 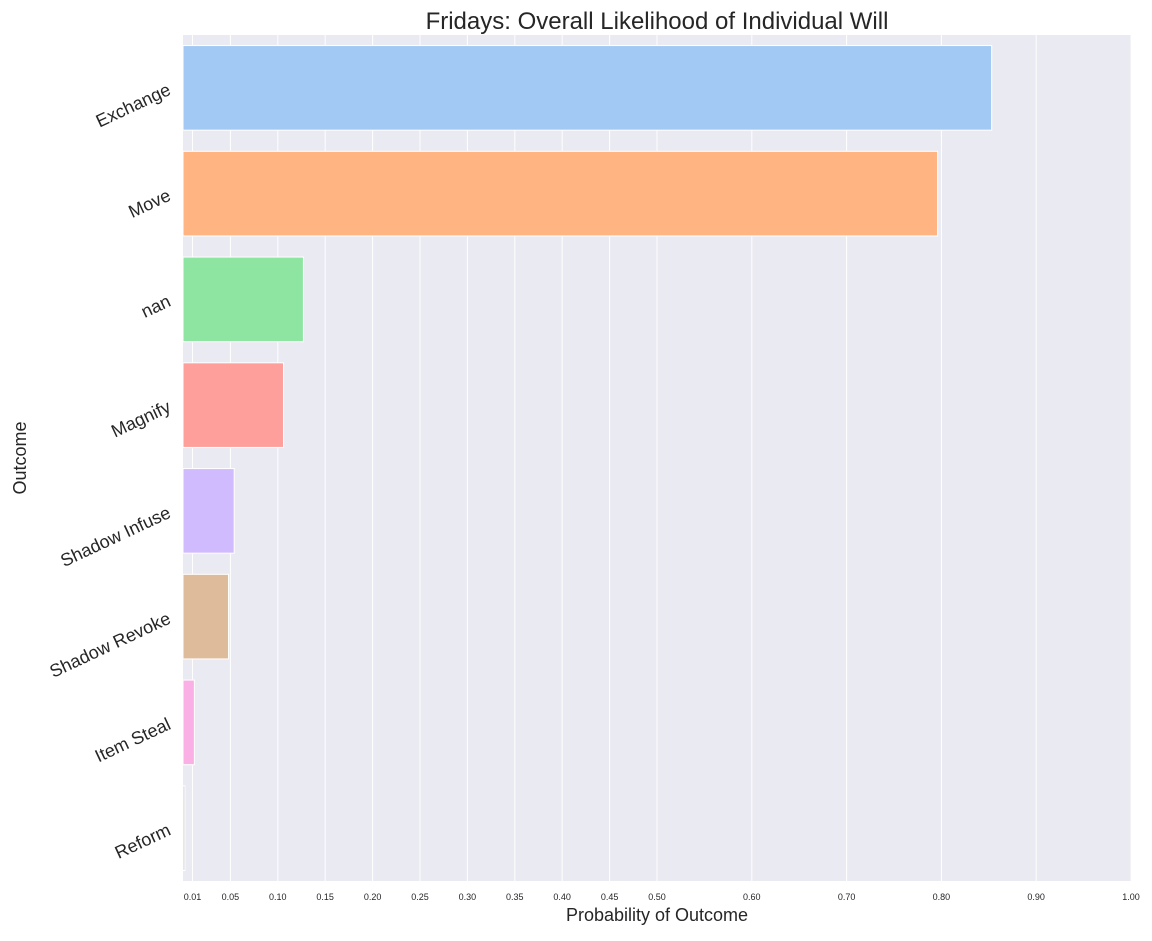 What do you see at coordinates (133, 740) in the screenshot?
I see `y-tick-label: Item Steal` at bounding box center [133, 740].